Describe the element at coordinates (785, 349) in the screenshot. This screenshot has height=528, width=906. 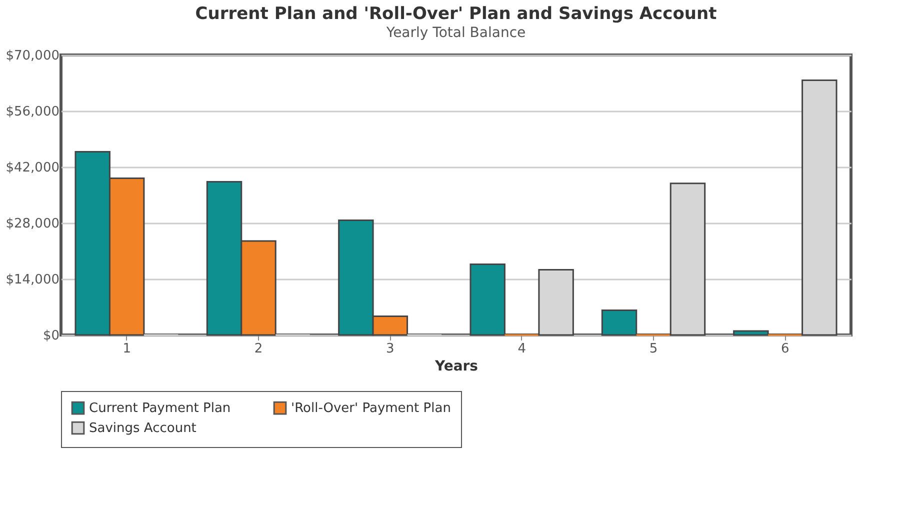
I see `x-tick-label: 6` at that location.